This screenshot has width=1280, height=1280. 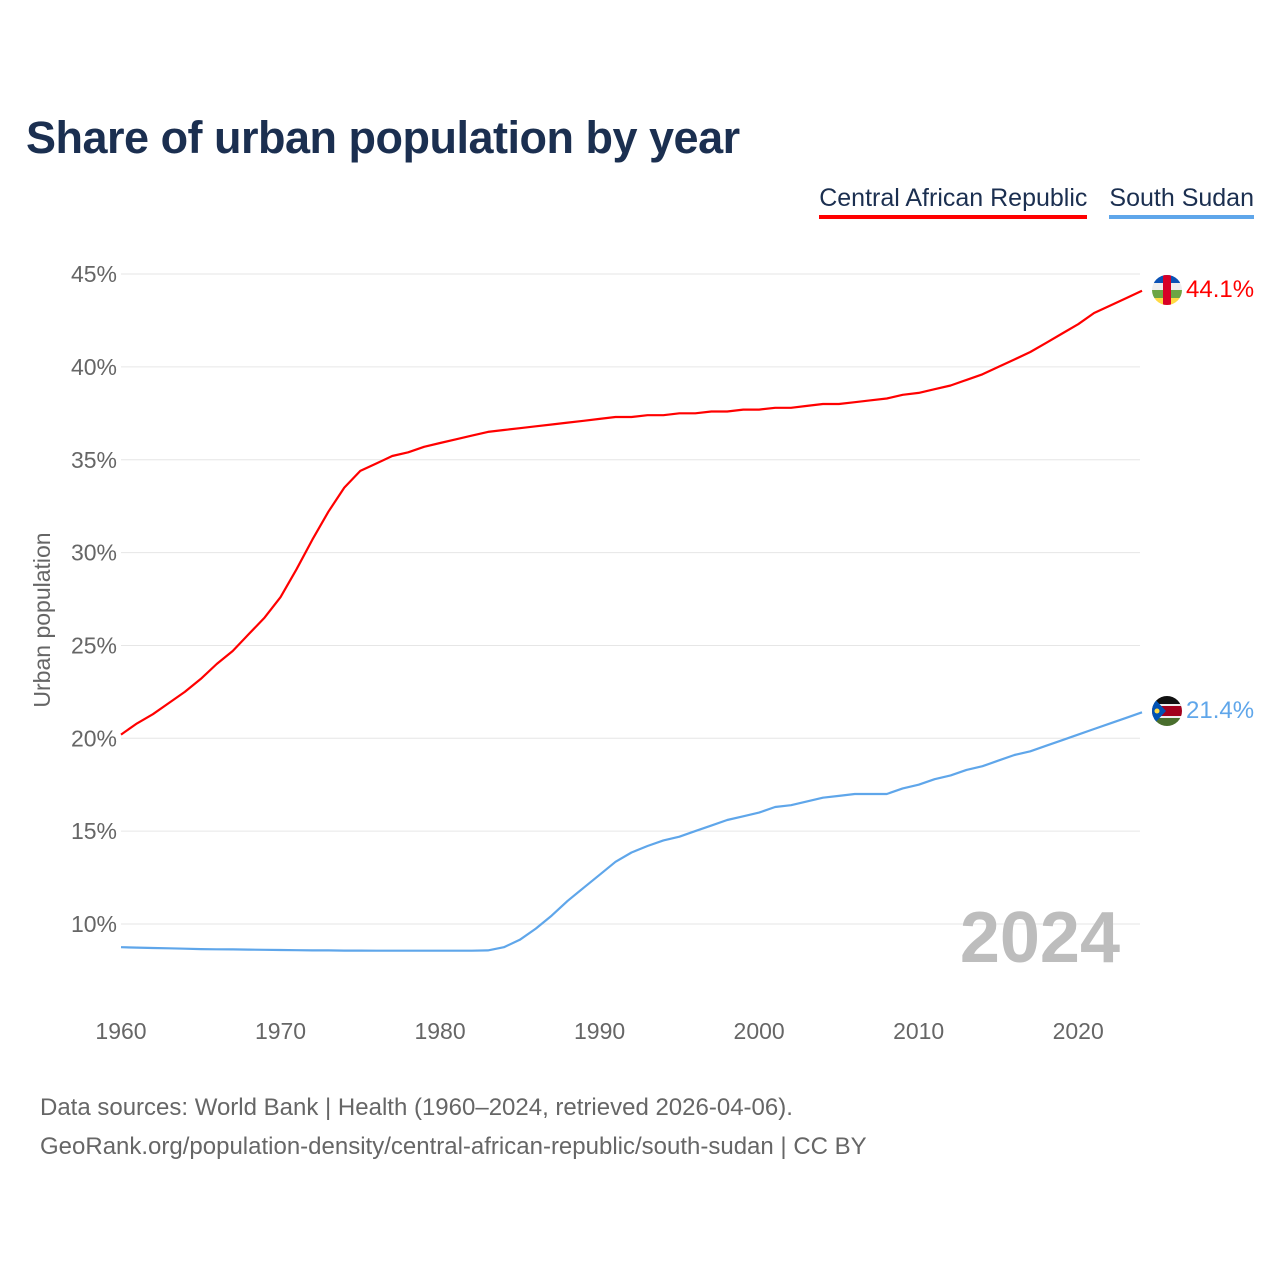 What do you see at coordinates (1181, 201) in the screenshot?
I see `legend-item-south-sudan: South Sudan` at bounding box center [1181, 201].